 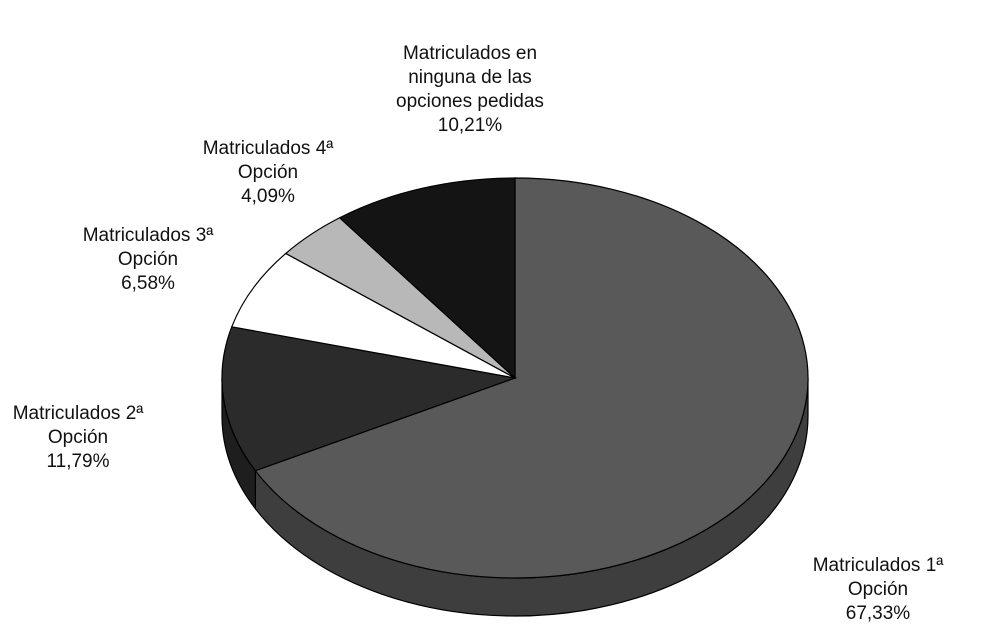 I want to click on value-label: 67,33%, so click(x=878, y=613).